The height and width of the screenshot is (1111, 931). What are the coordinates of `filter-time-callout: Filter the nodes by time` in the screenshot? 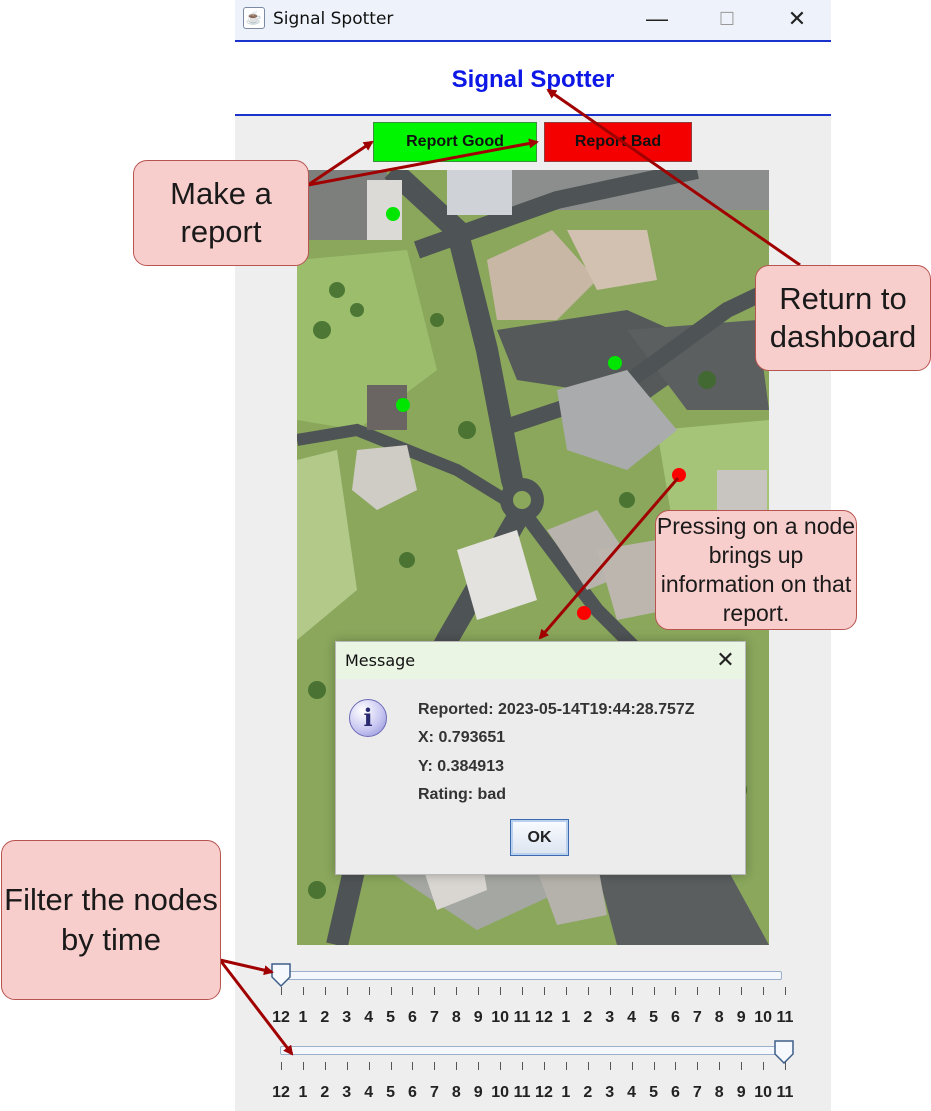 It's located at (111, 920).